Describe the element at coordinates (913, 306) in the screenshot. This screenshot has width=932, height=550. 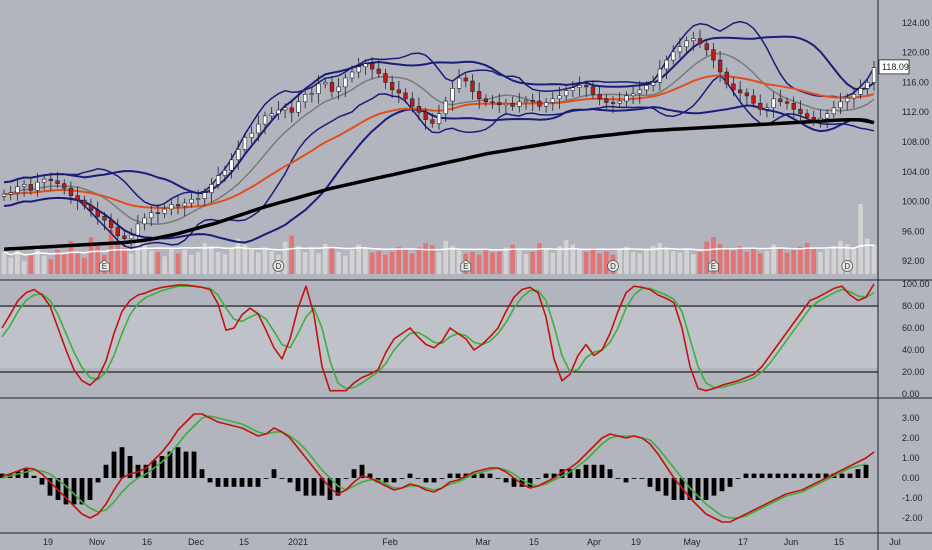
I see `stochastic-tick-label: 80.00` at that location.